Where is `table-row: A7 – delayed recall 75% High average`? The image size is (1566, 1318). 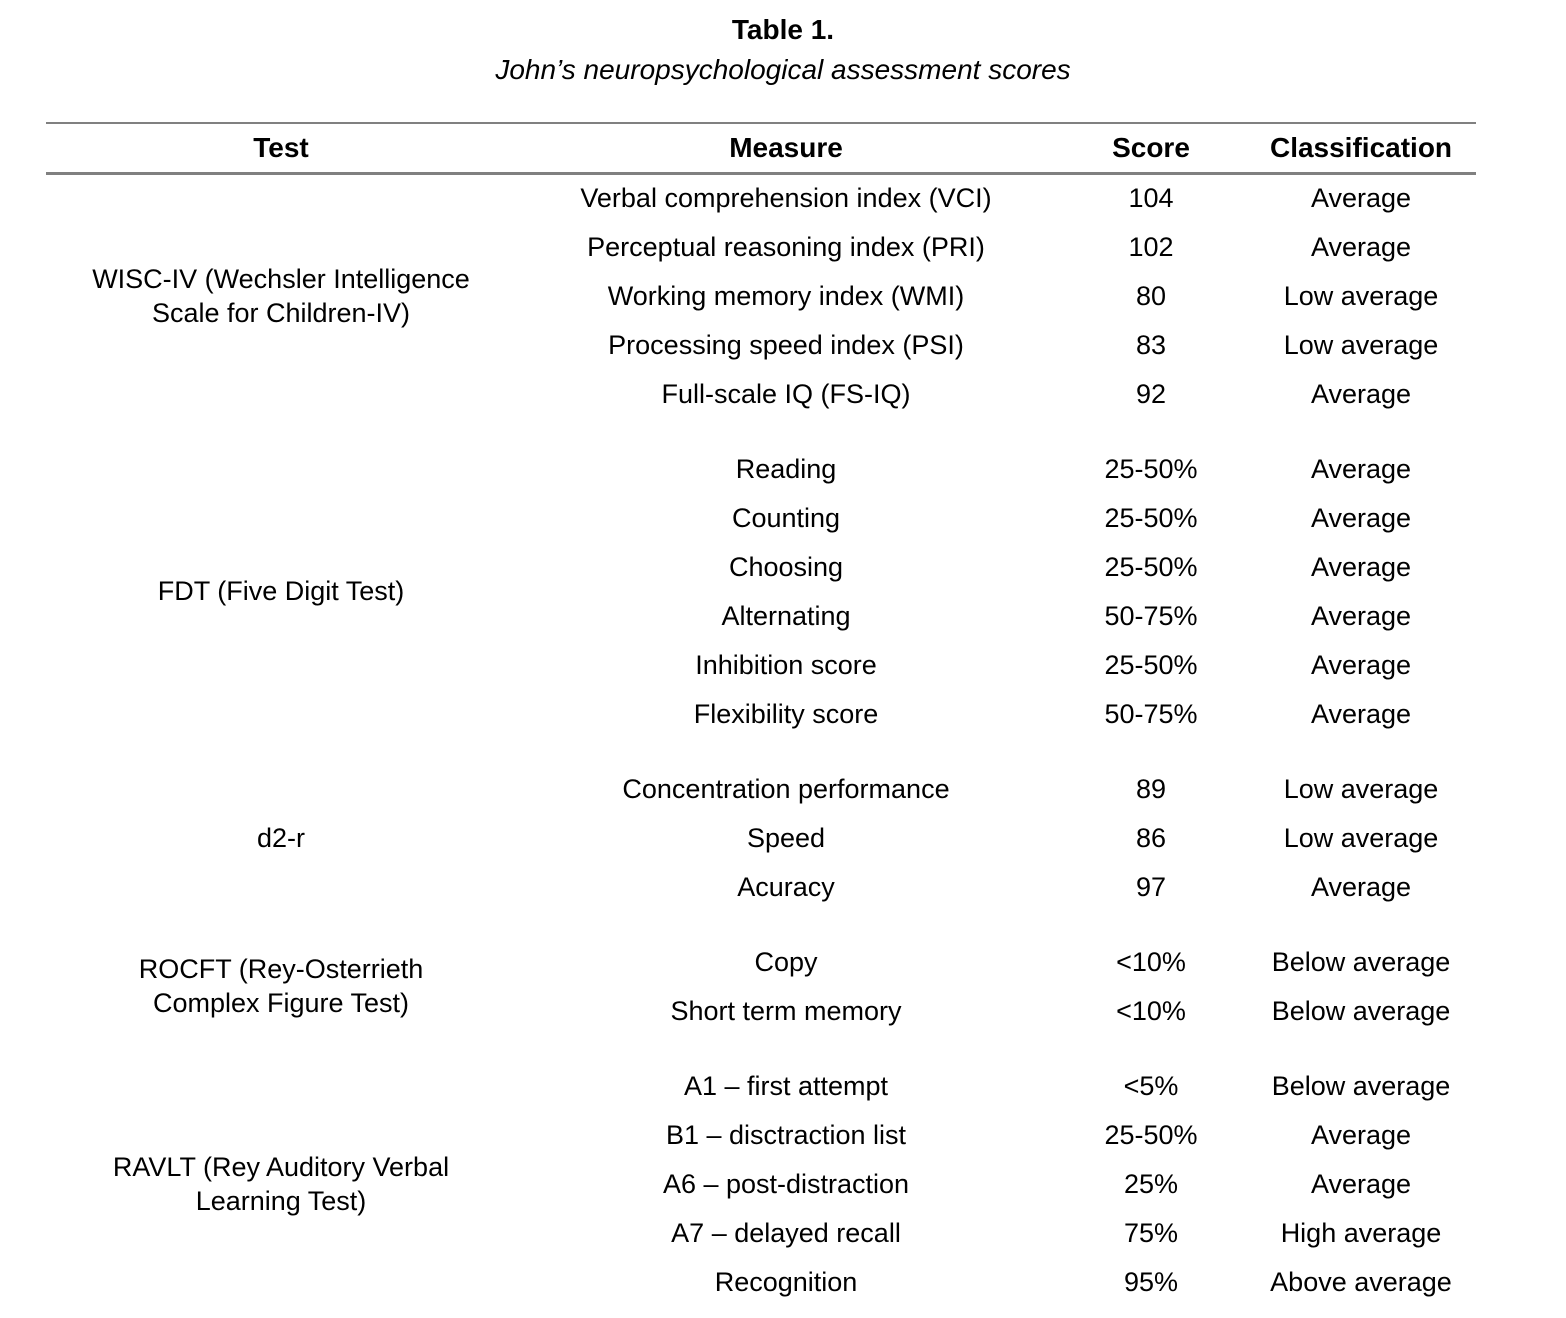 table-row: A7 – delayed recall 75% High average is located at coordinates (761, 1232).